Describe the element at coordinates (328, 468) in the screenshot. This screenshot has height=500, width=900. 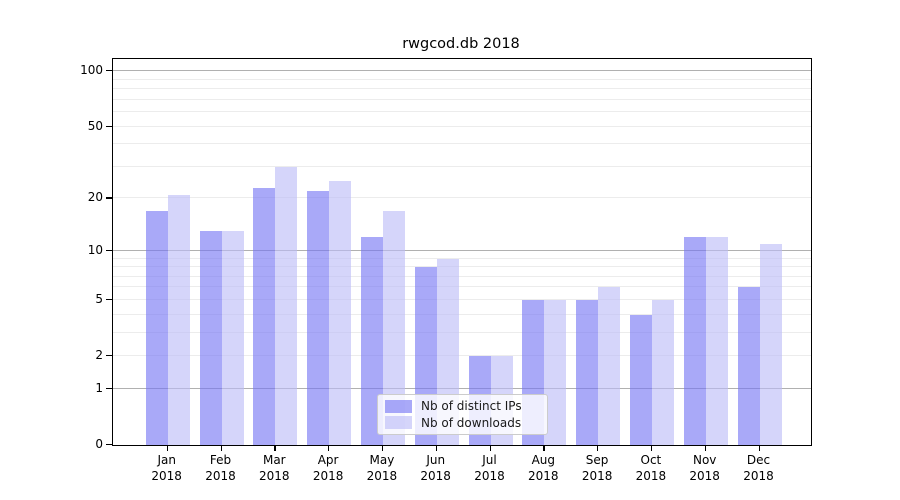
I see `x-tick-label-apr: Apr 2018` at that location.